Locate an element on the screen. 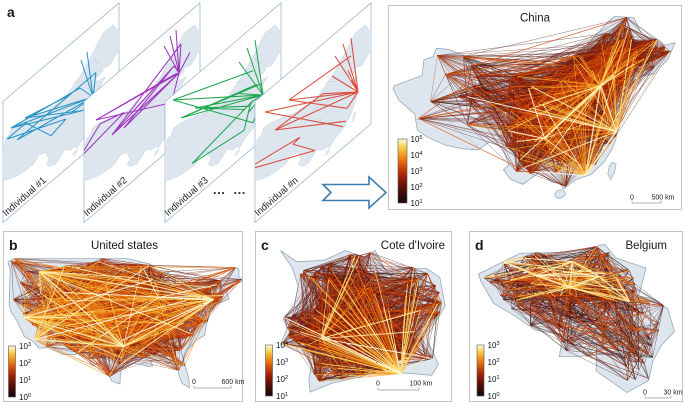  svg-text: 105 is located at coordinates (417, 139).